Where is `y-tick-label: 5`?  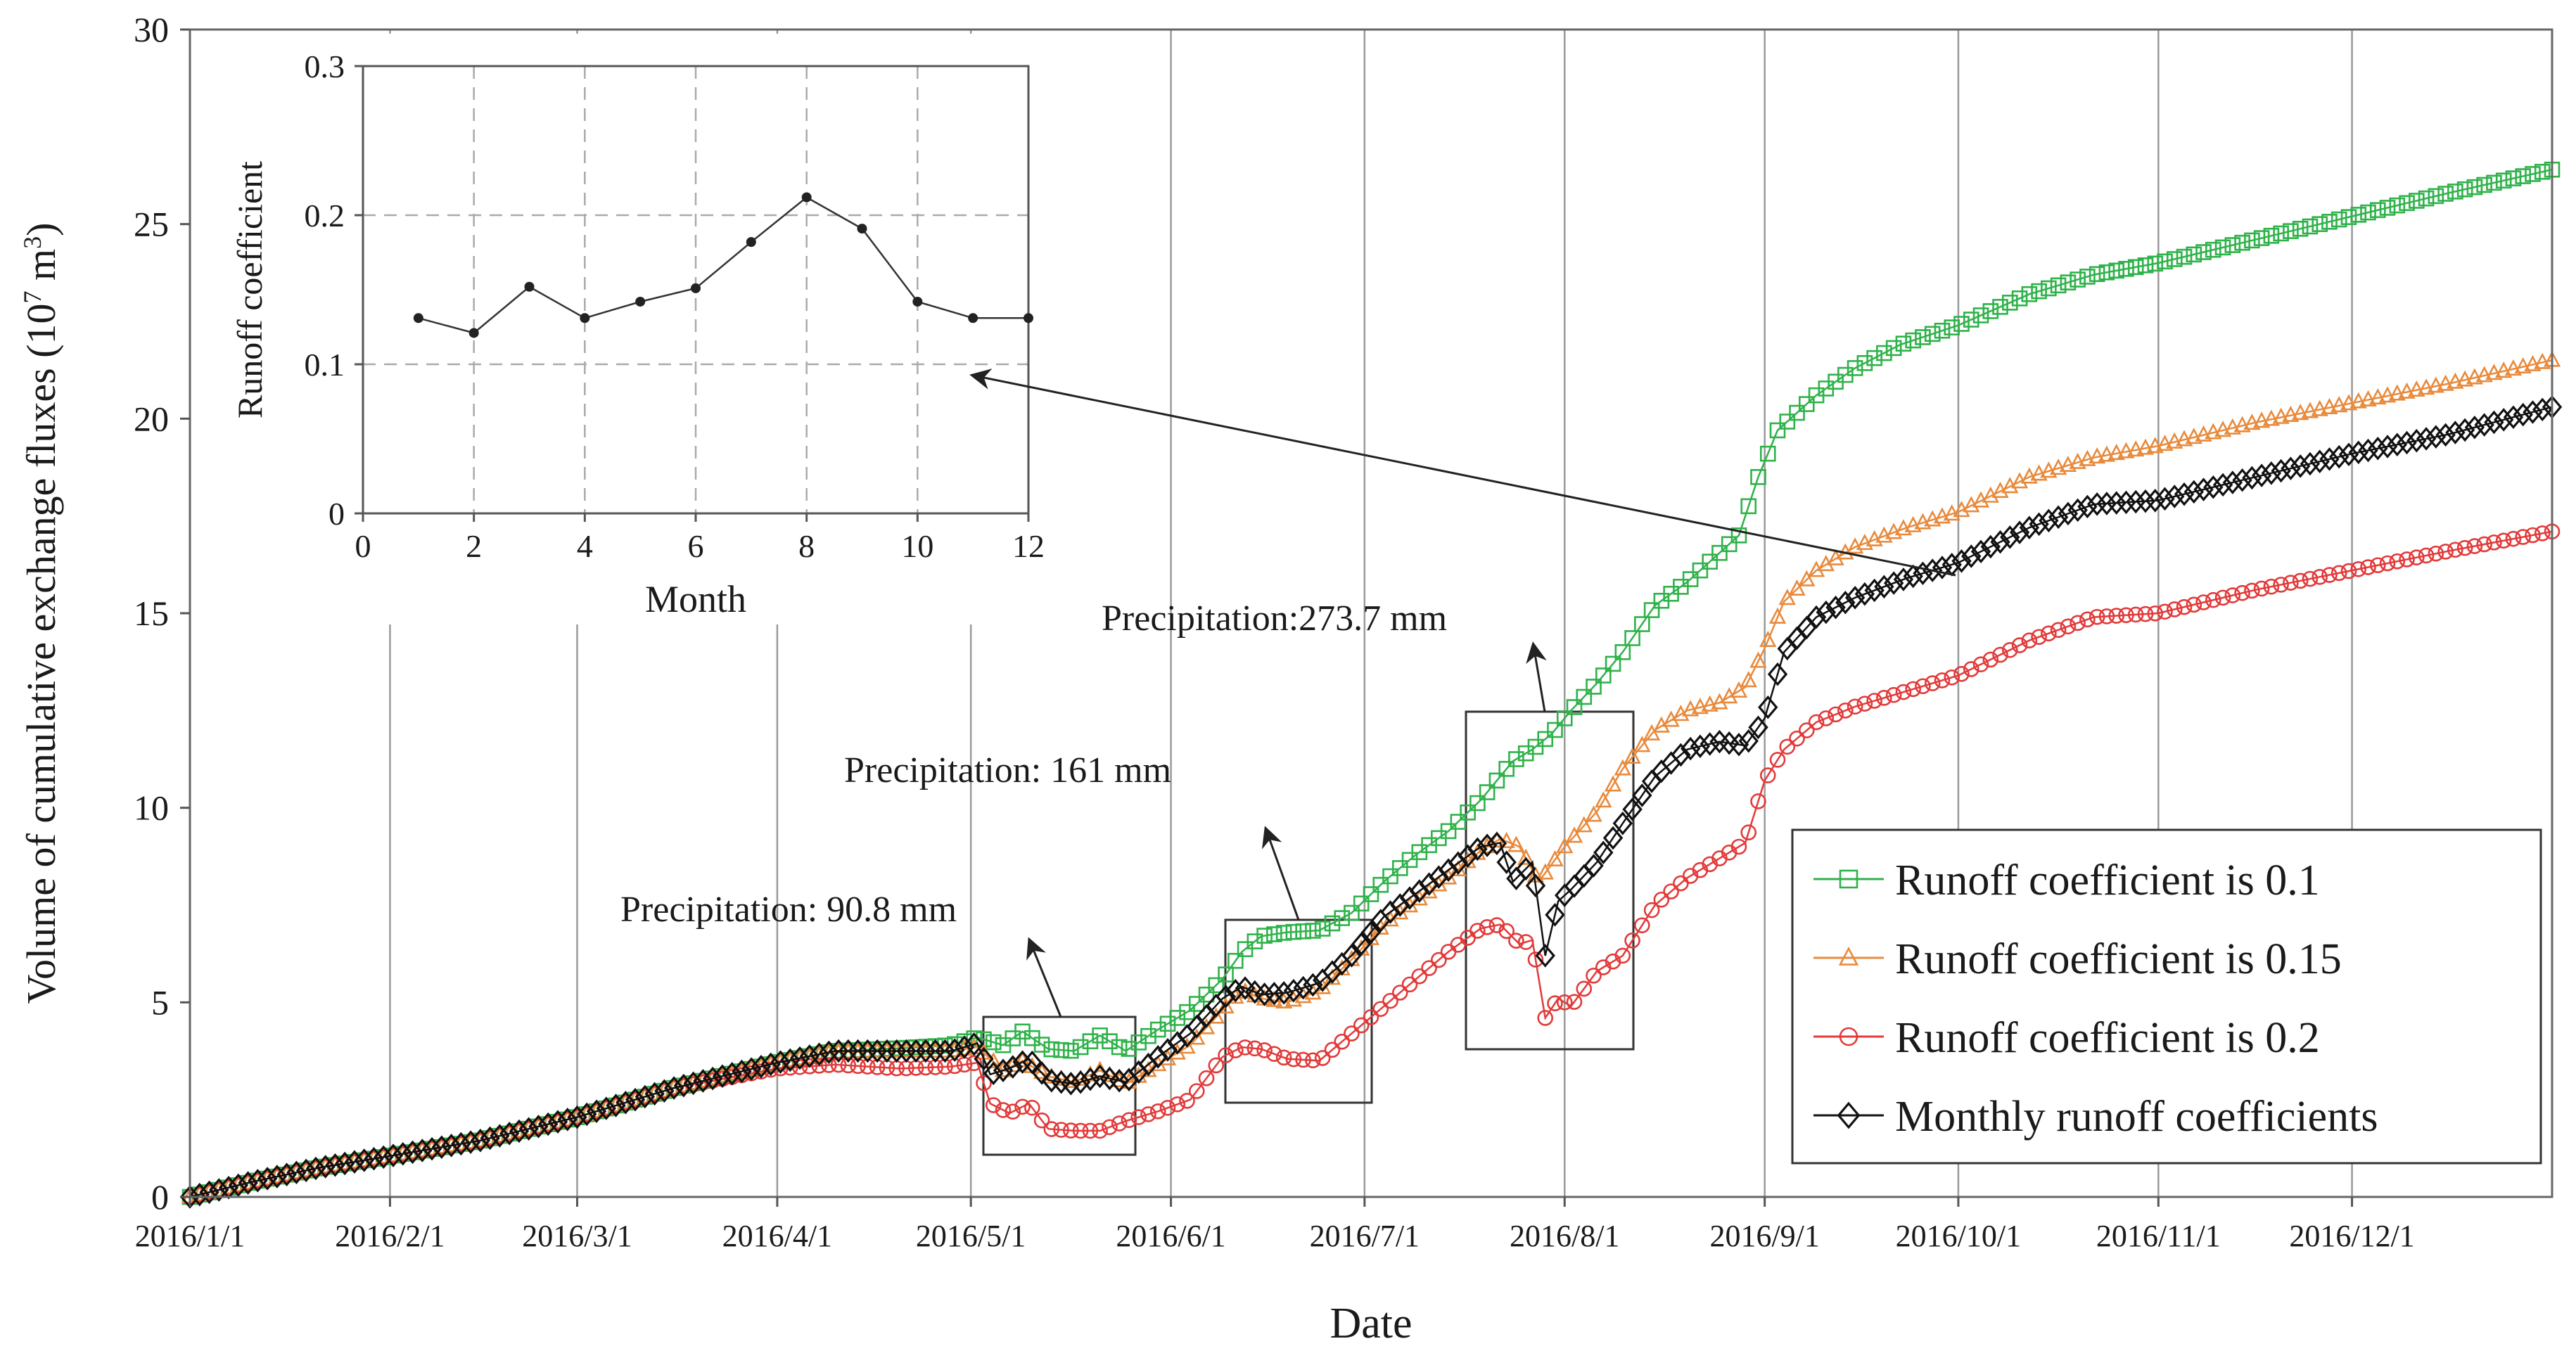 y-tick-label: 5 is located at coordinates (160, 1002).